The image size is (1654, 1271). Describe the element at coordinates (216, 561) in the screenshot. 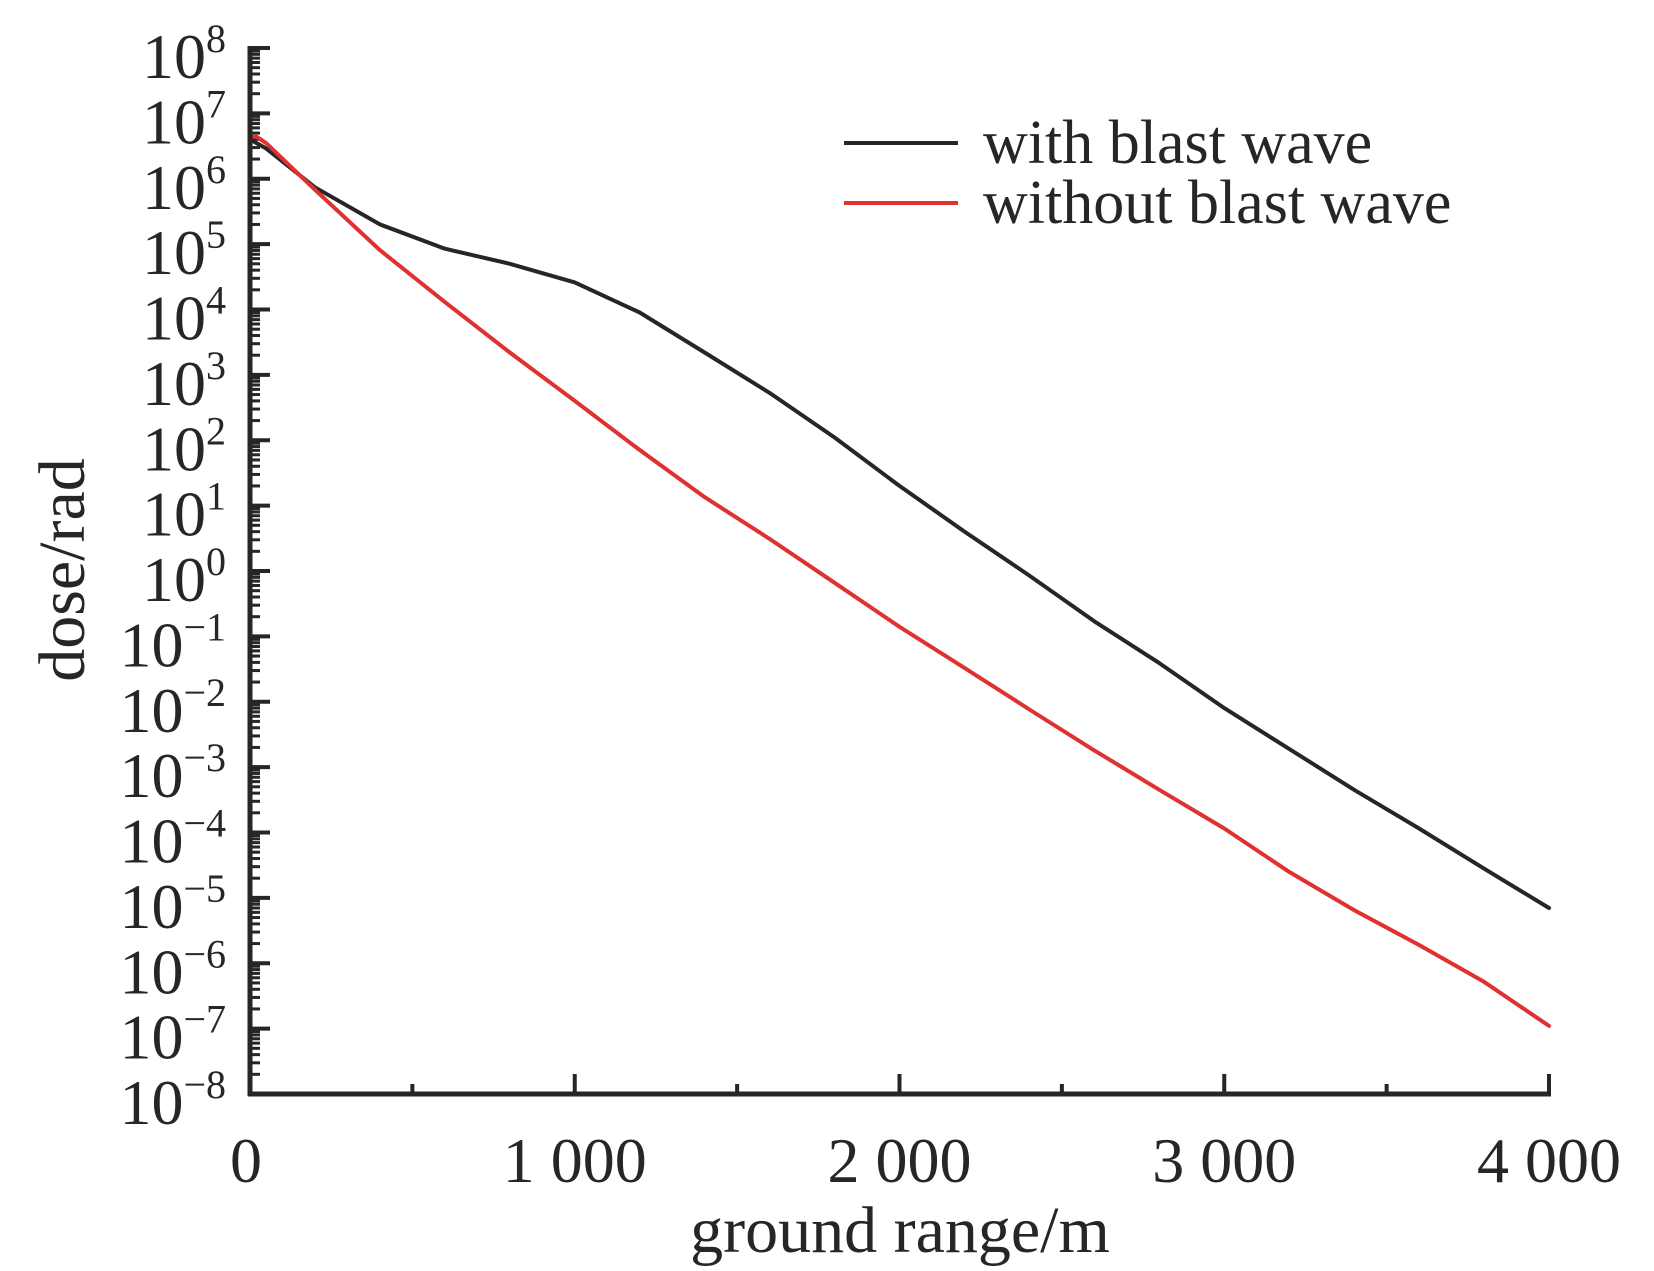

I see `y-tick-exponent: 0` at that location.